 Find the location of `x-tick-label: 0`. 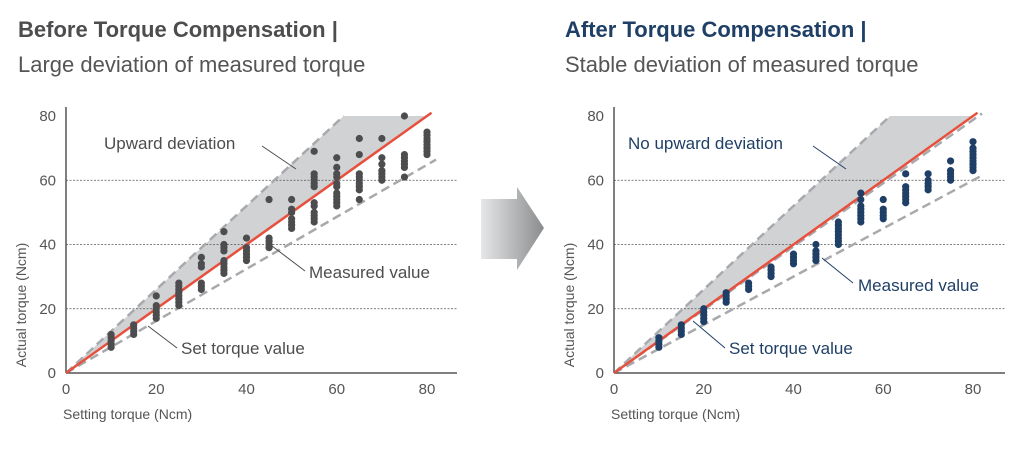

x-tick-label: 0 is located at coordinates (66, 389).